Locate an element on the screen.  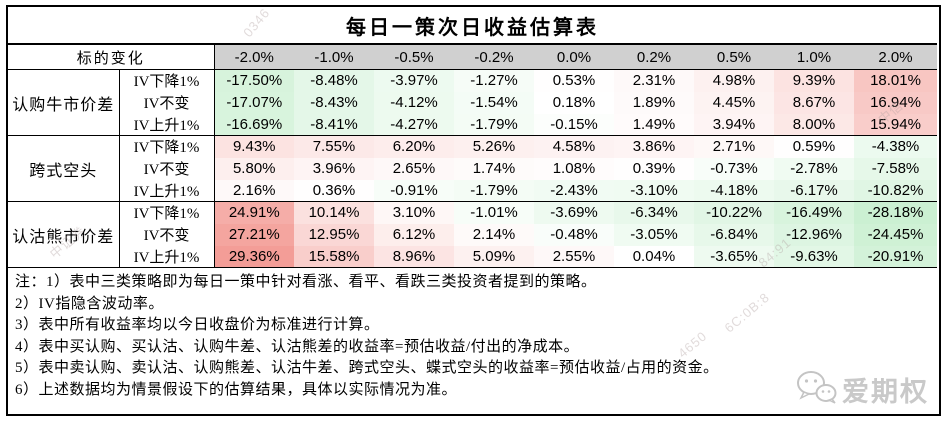
value-cell: -3.05% is located at coordinates (654, 234).